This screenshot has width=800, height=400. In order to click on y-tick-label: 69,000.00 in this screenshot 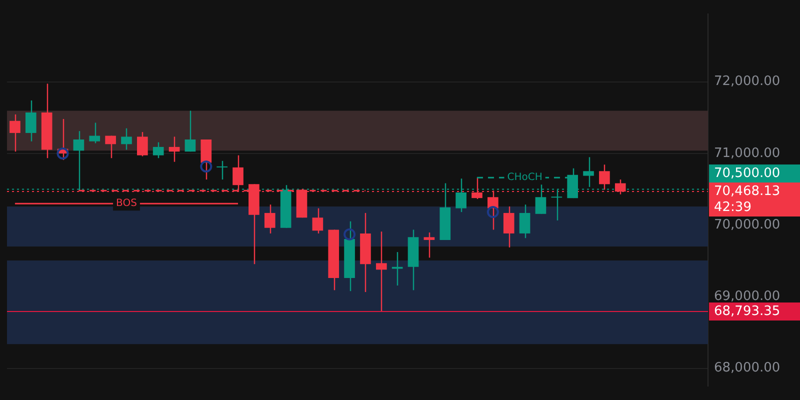, I will do `click(747, 296)`.